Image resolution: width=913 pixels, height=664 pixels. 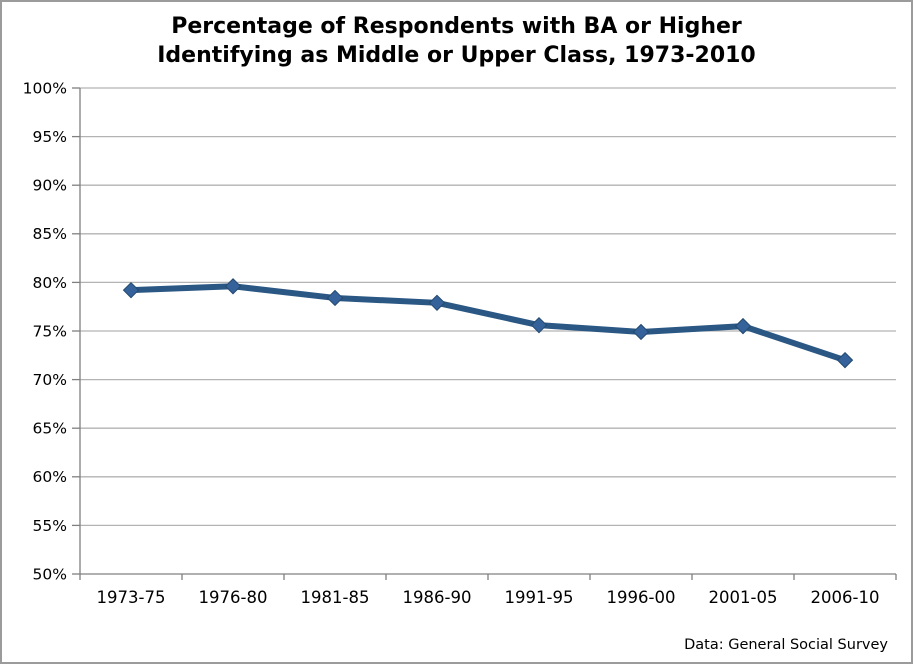 I want to click on y-axis-label: 60%, so click(x=50, y=477).